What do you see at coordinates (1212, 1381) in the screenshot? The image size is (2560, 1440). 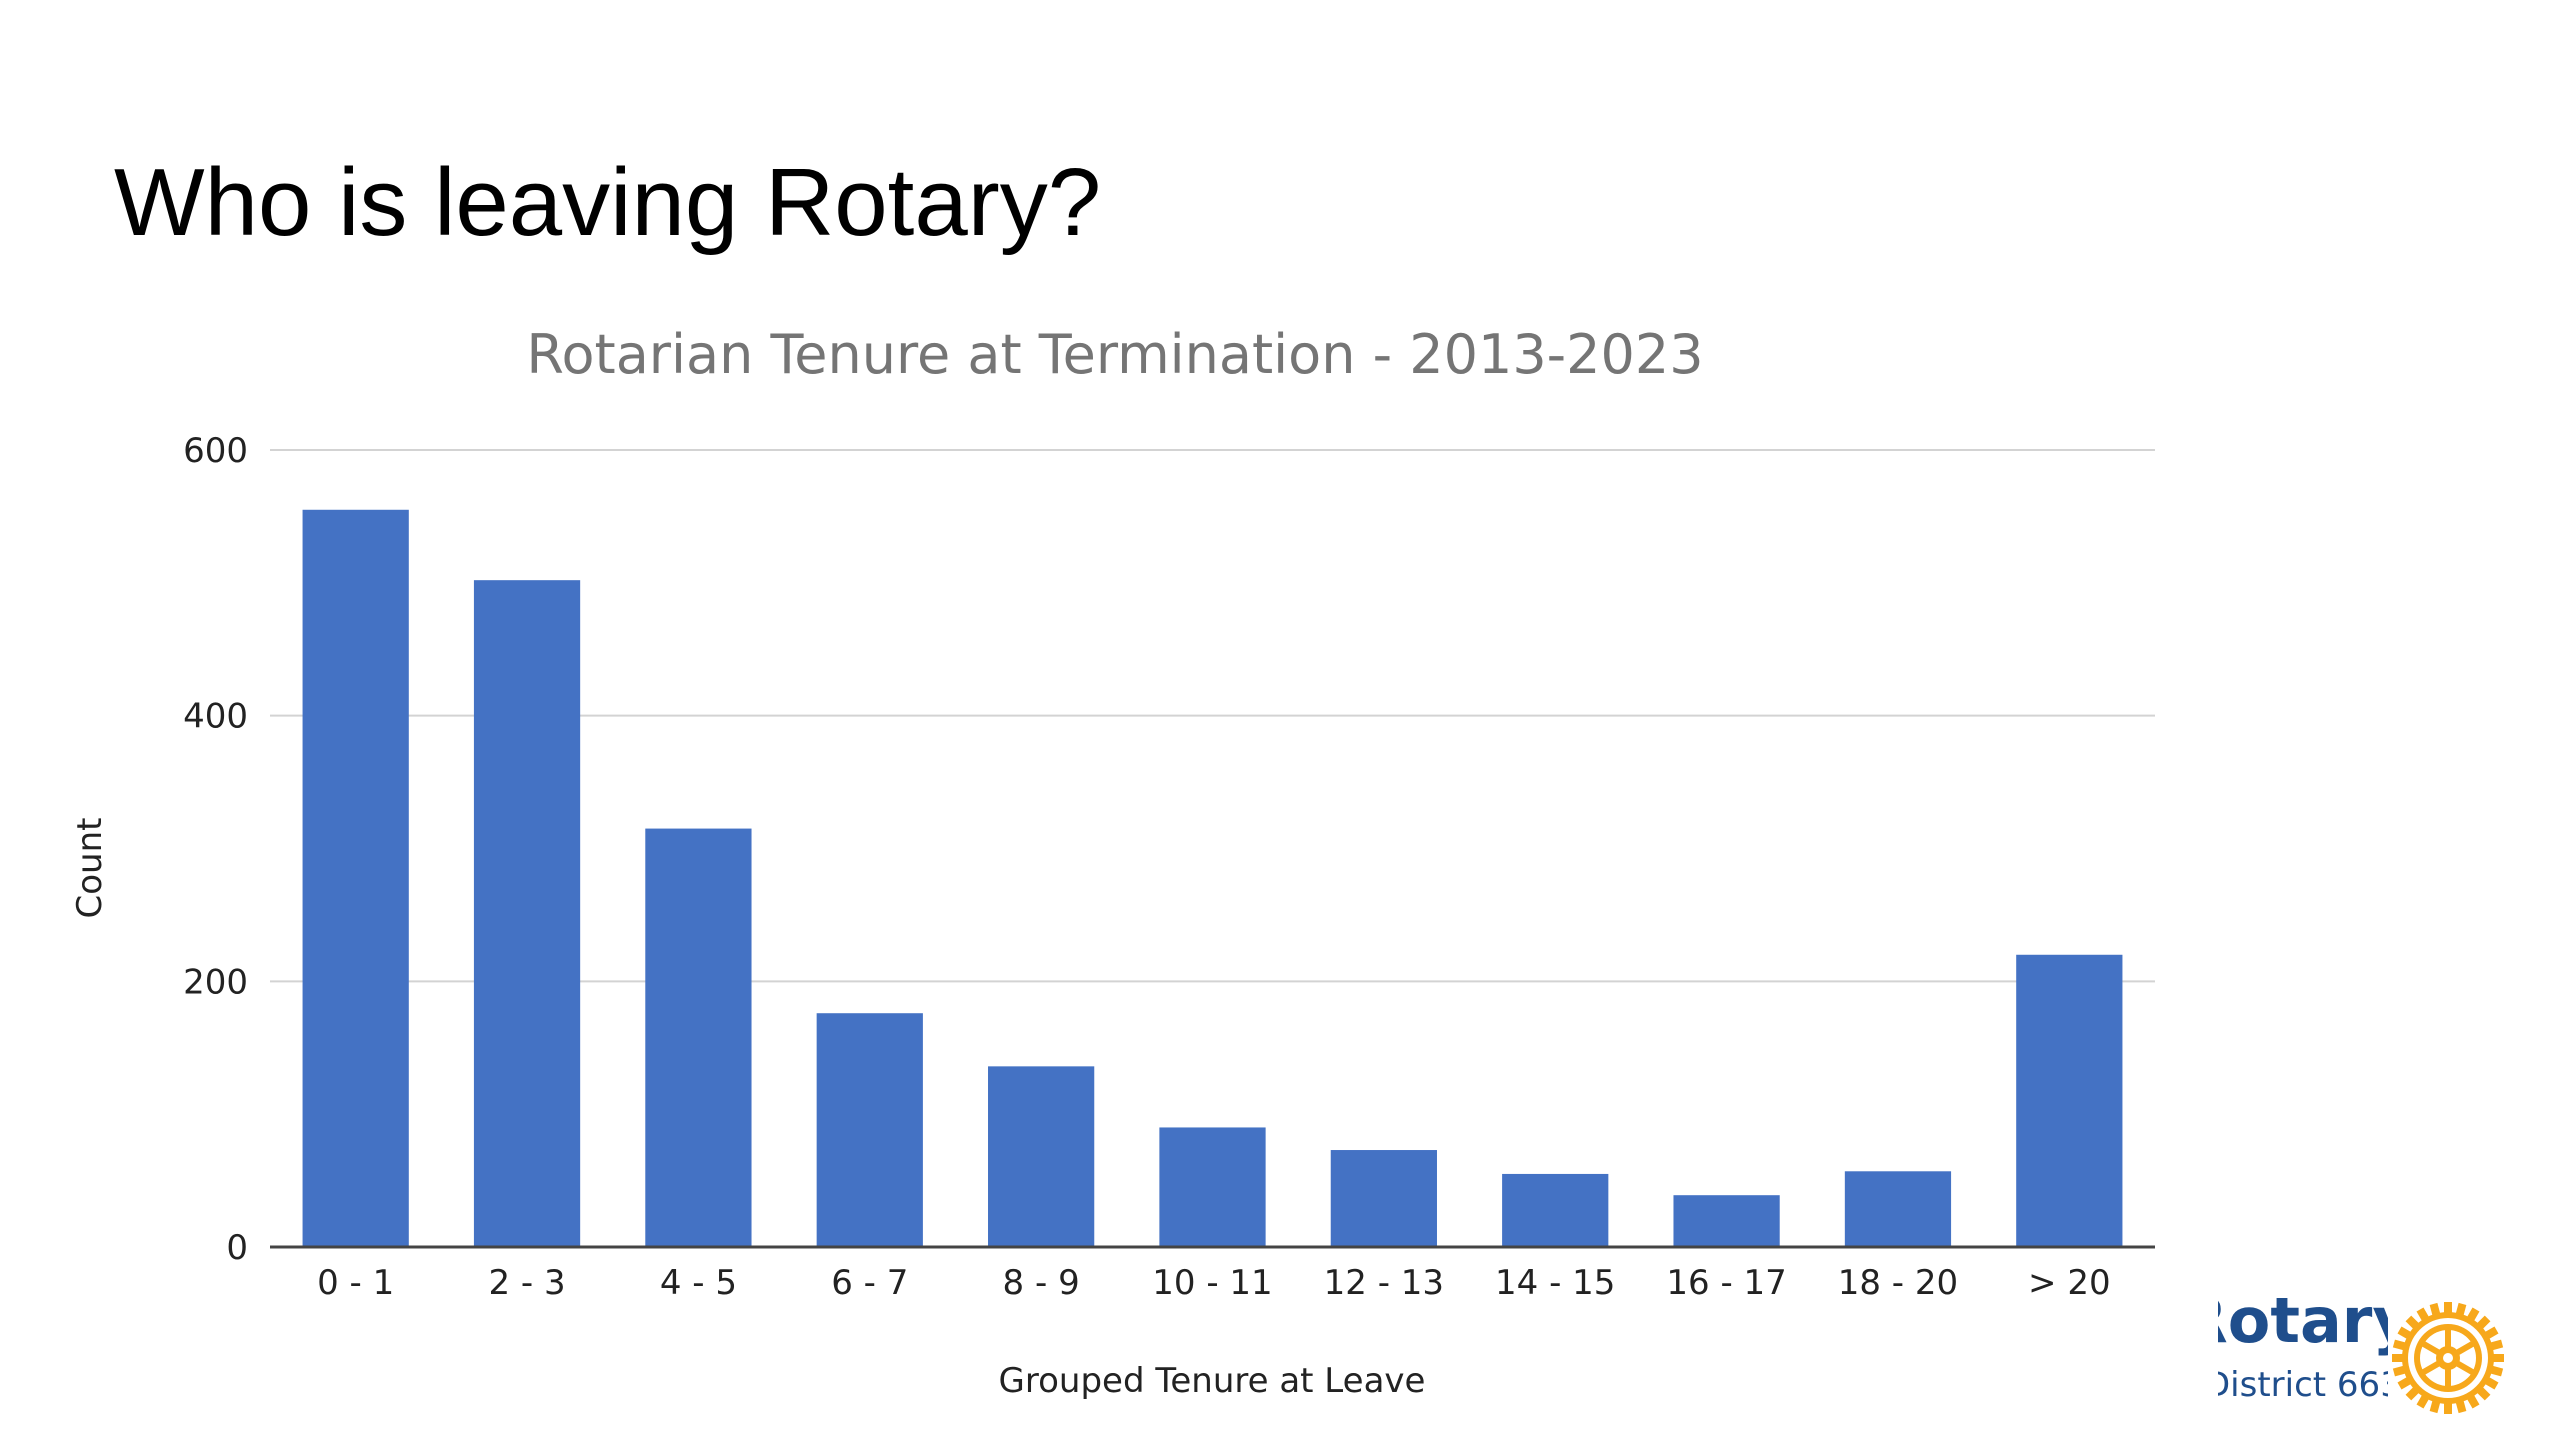 I see `x-axis-label: Grouped Tenure at Leave` at bounding box center [1212, 1381].